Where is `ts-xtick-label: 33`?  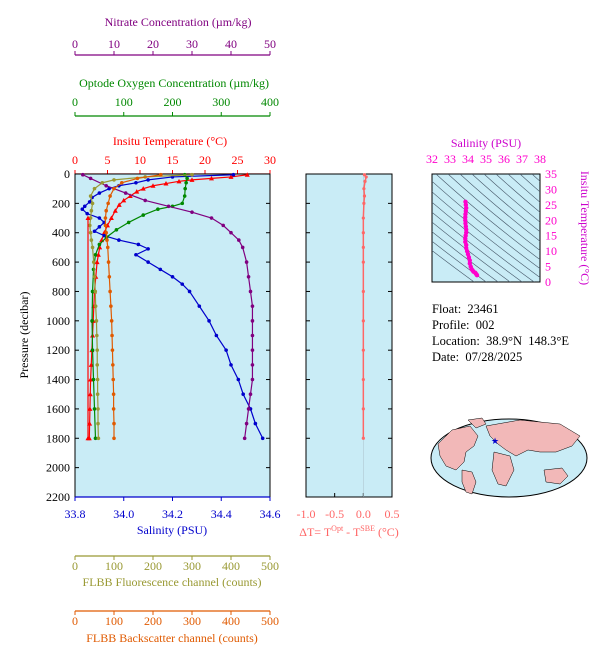
ts-xtick-label: 33 is located at coordinates (450, 159).